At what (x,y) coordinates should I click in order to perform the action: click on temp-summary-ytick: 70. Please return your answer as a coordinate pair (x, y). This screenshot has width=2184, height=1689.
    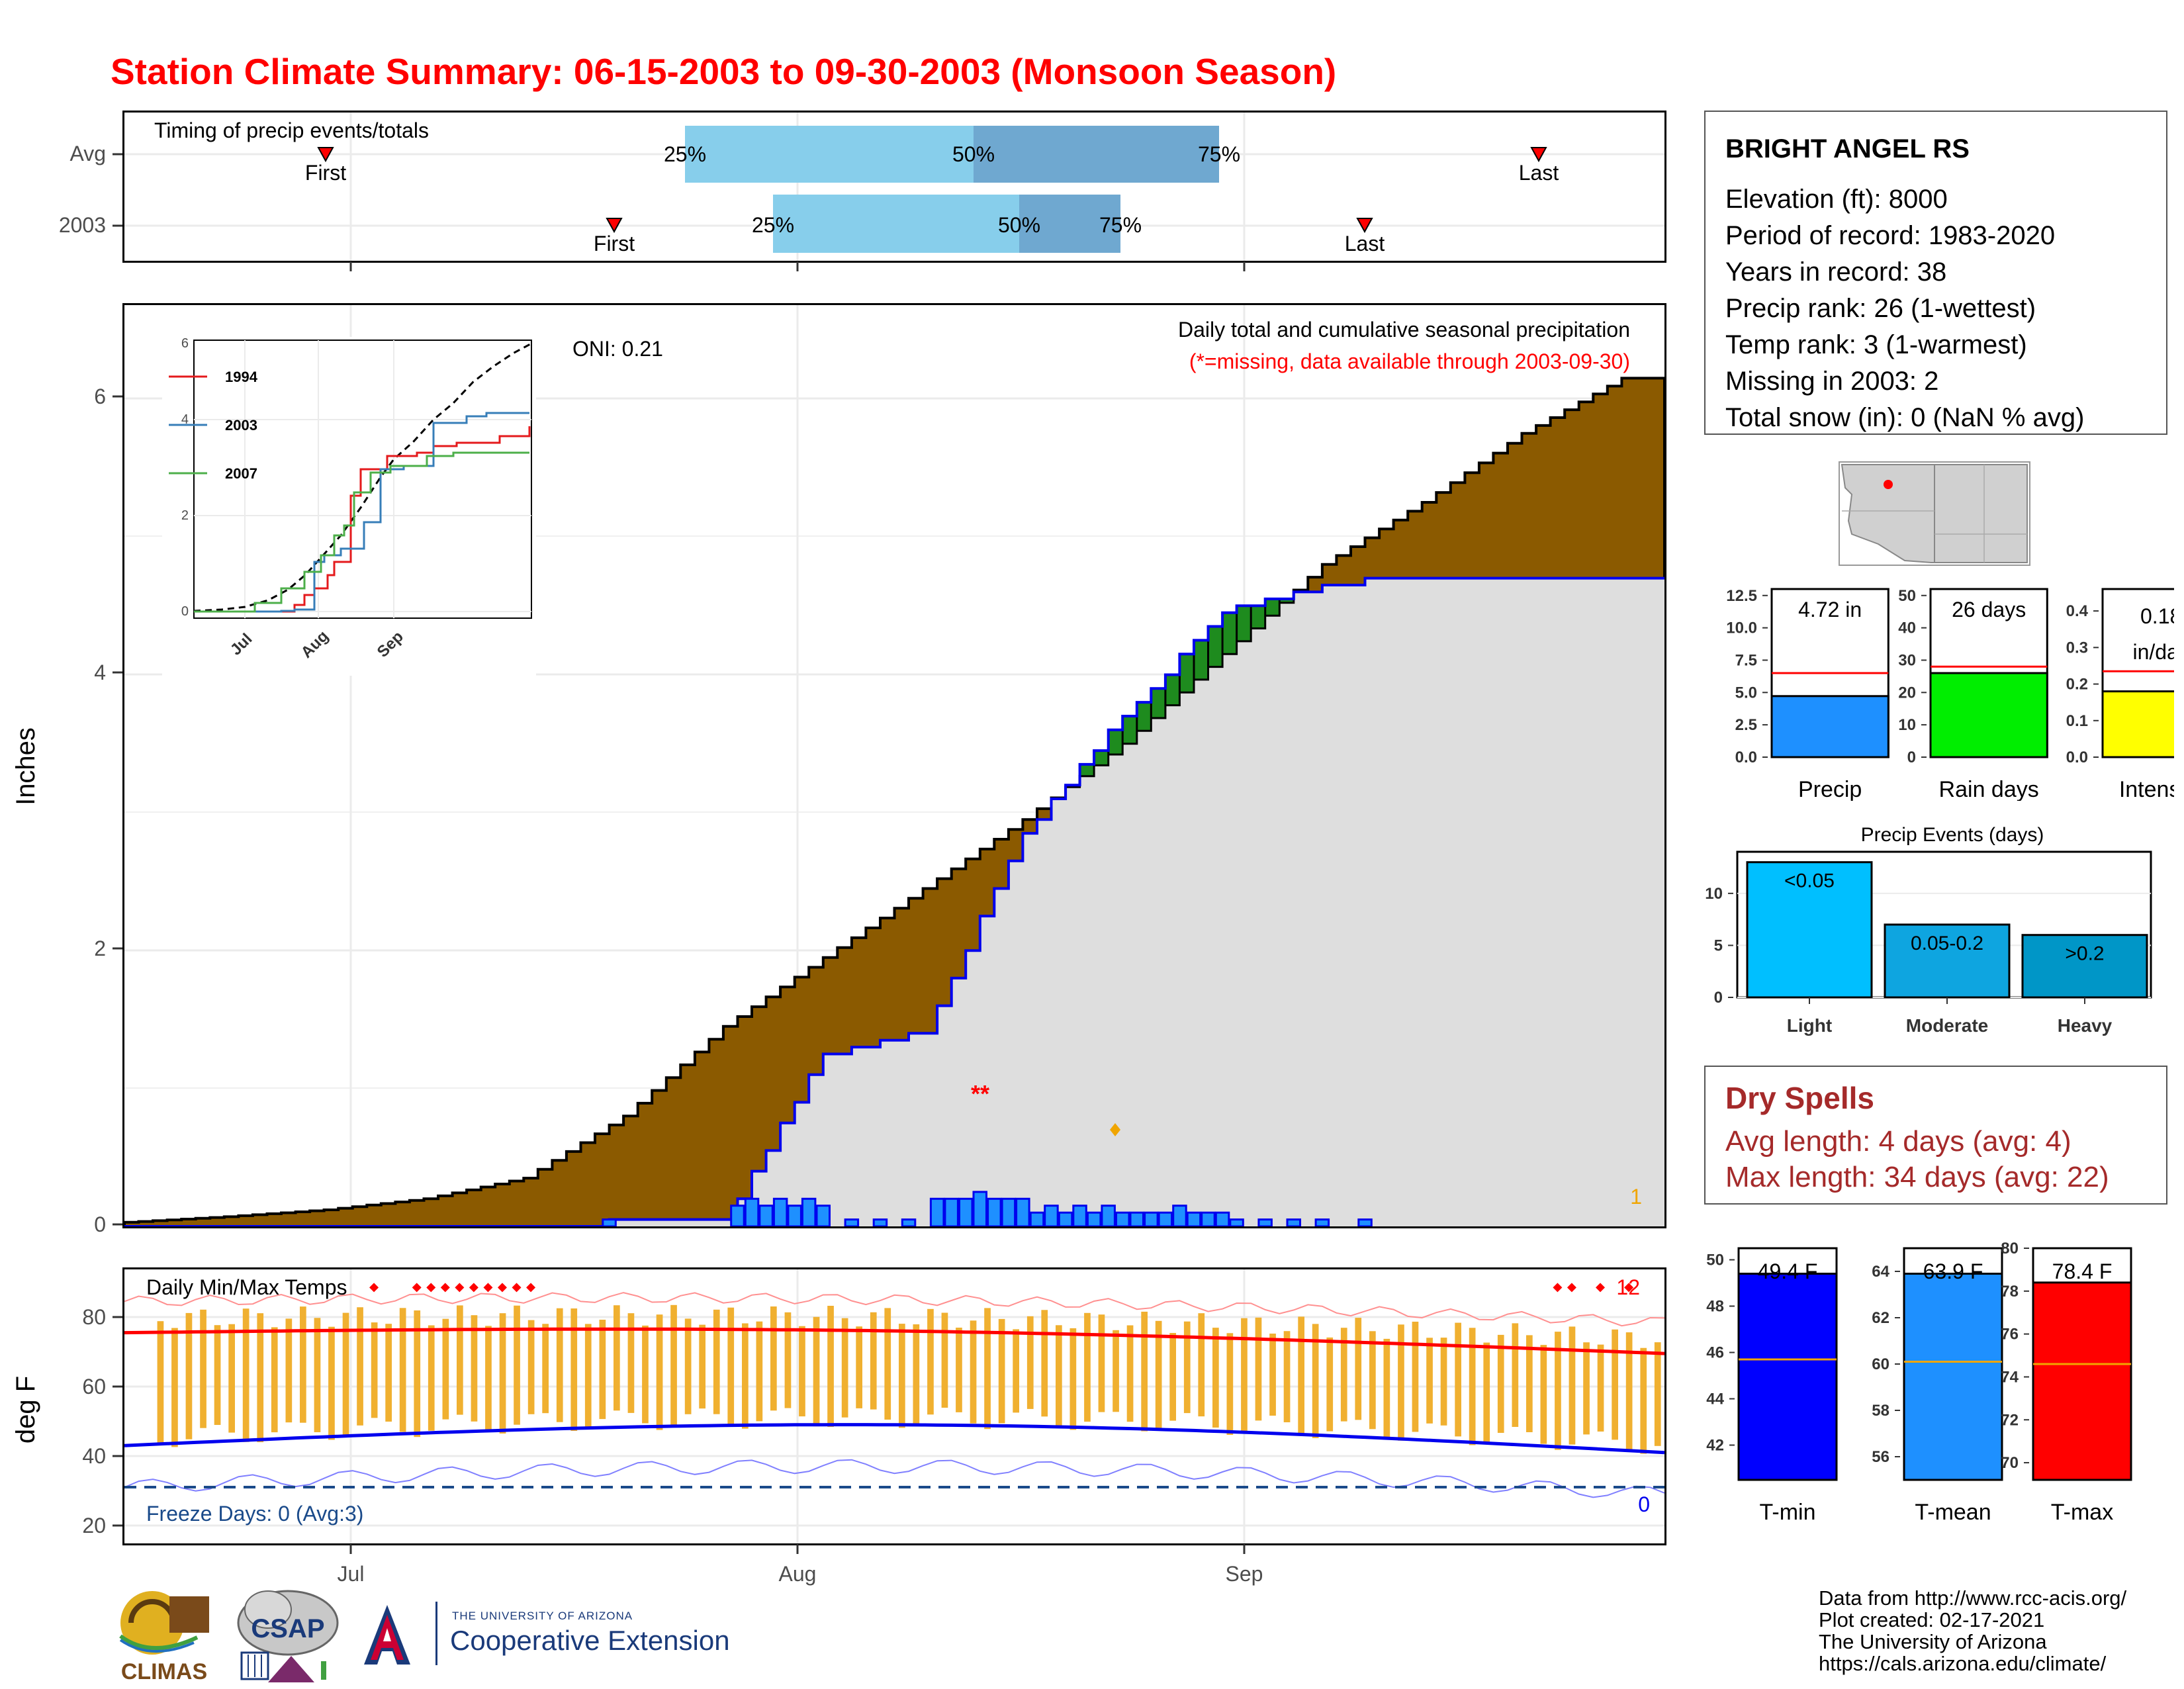
    Looking at the image, I should click on (2010, 1463).